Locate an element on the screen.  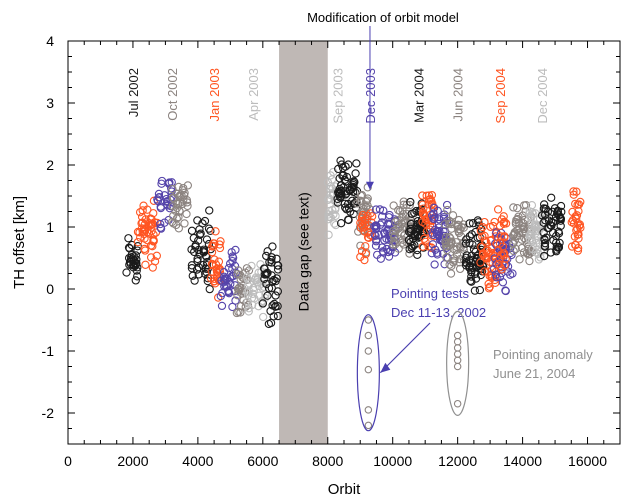
x-axis-title: Orbit is located at coordinates (344, 489).